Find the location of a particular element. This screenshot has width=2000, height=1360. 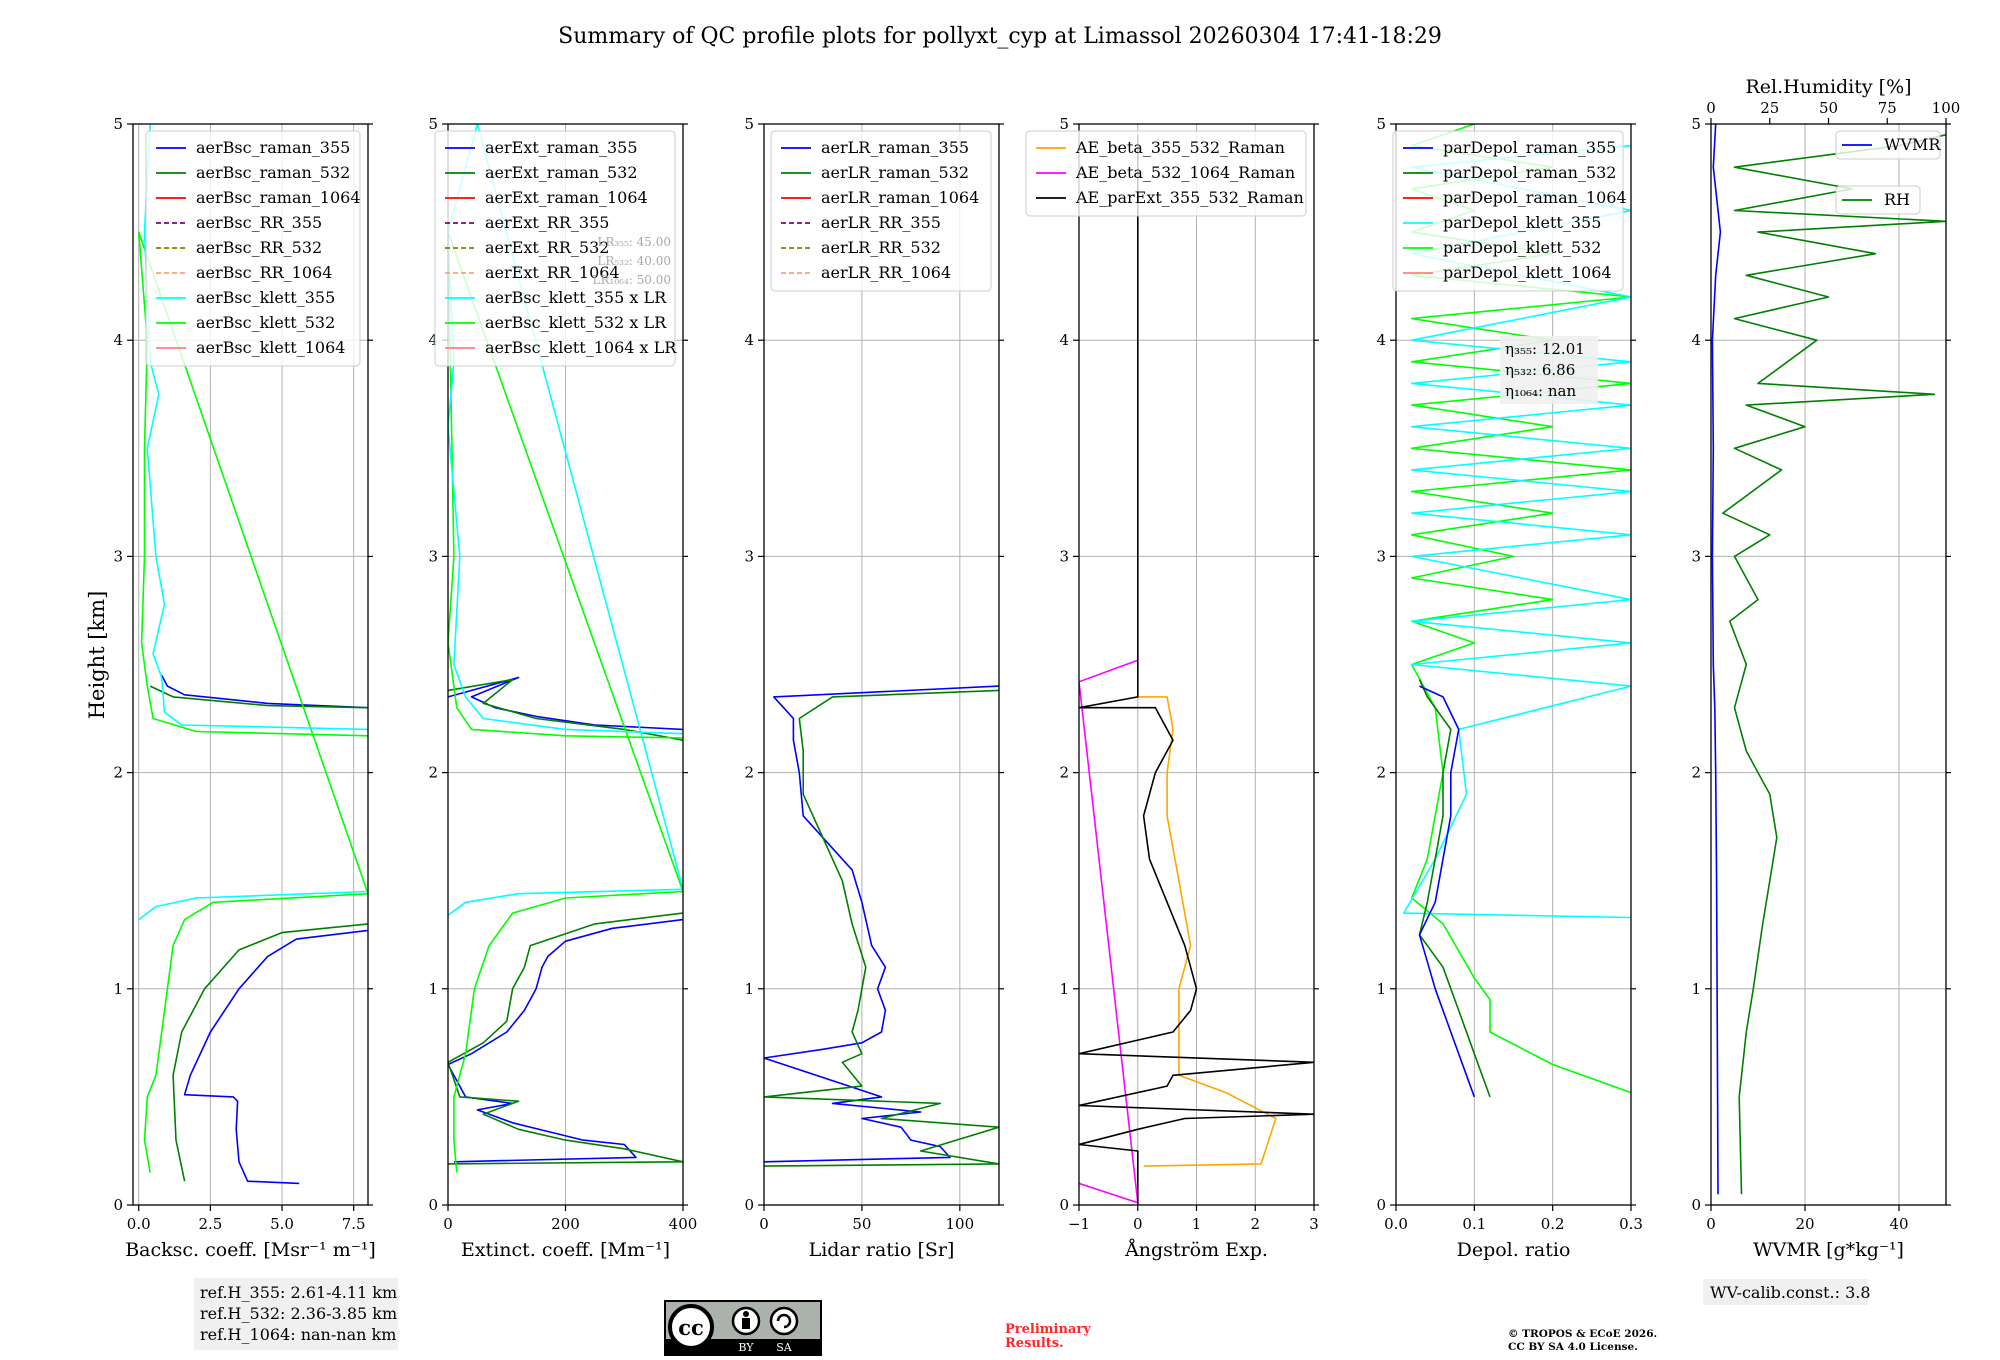

series-group-ae is located at coordinates (1196, 669).